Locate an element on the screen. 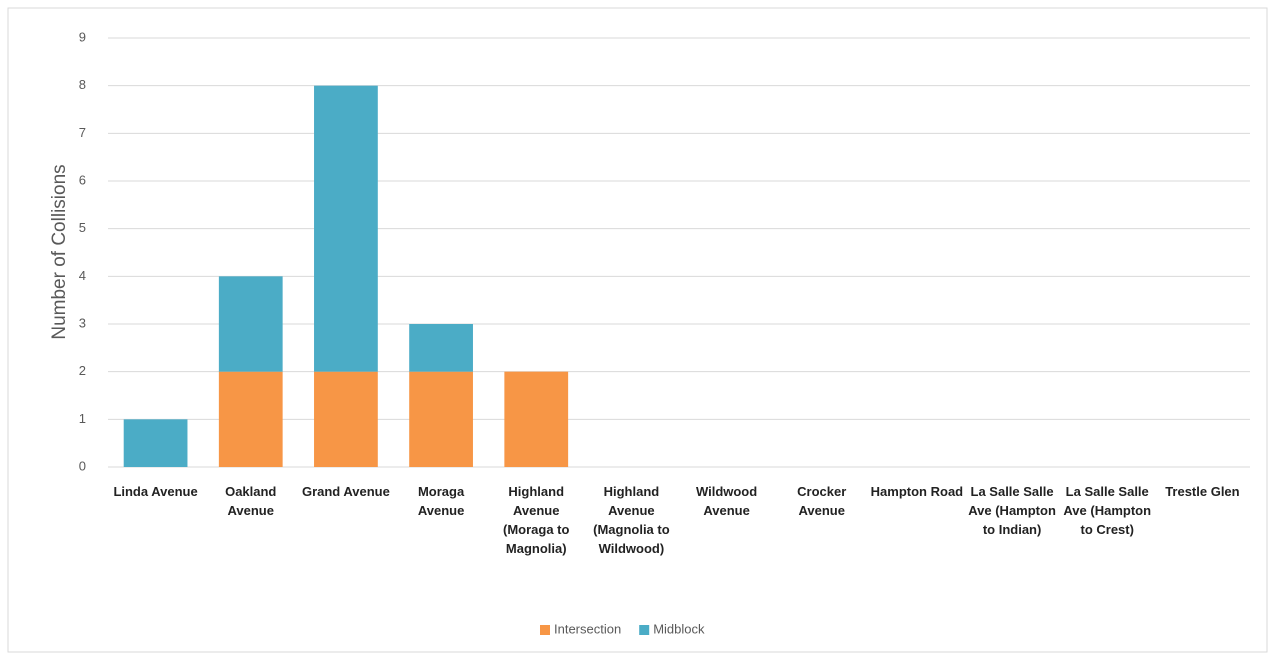 Image resolution: width=1275 pixels, height=660 pixels. legend-label: Intersection is located at coordinates (587, 628).